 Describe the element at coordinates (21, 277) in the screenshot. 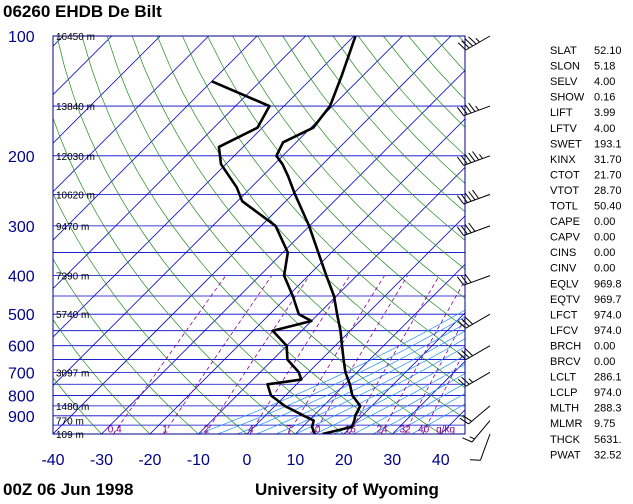

I see `pressure-tick-label: 400` at that location.